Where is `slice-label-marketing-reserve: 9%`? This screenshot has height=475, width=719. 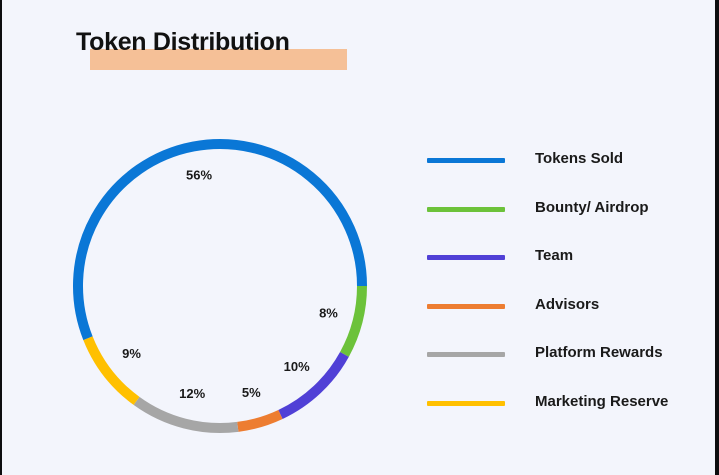
slice-label-marketing-reserve: 9% is located at coordinates (131, 353).